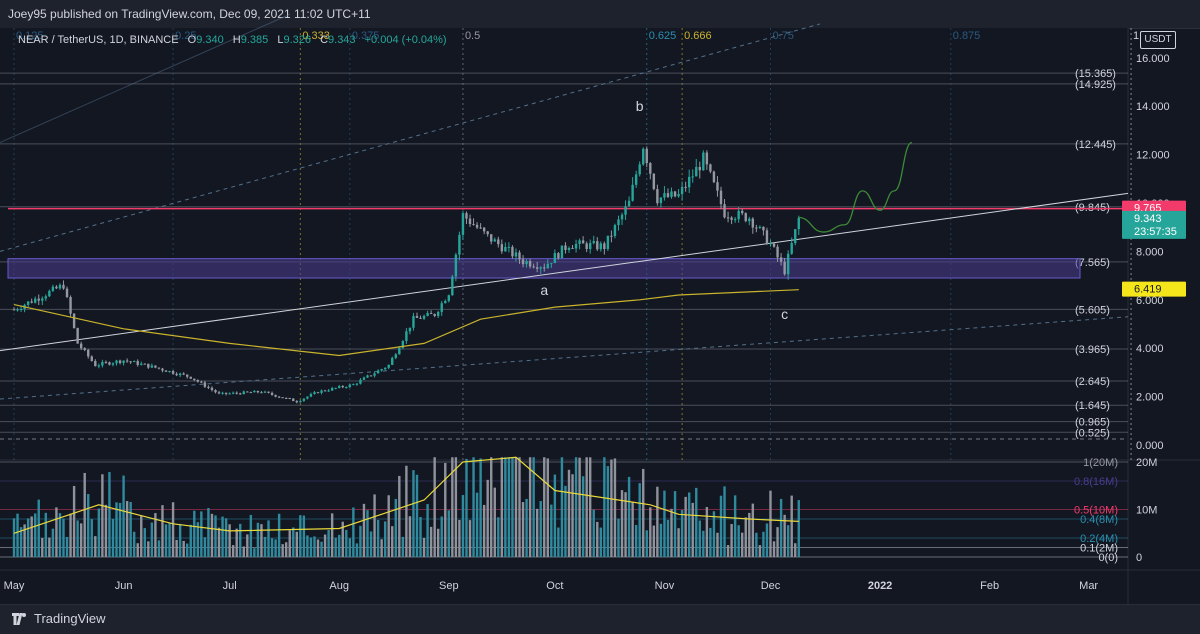 This screenshot has height=634, width=1200. What do you see at coordinates (1092, 350) in the screenshot?
I see `fib-level-label: (3.965)` at bounding box center [1092, 350].